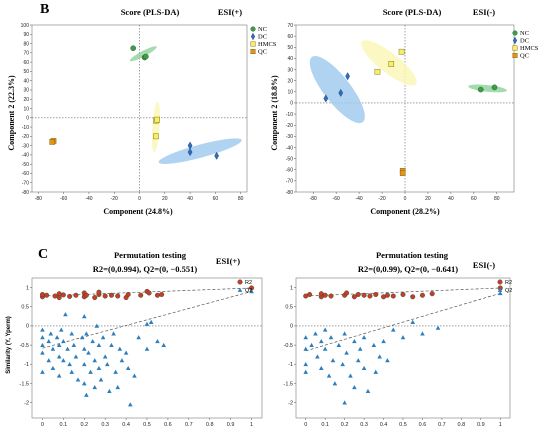 The image size is (550, 441). What do you see at coordinates (150, 255) in the screenshot?
I see `chart-title: Permutation testing` at bounding box center [150, 255].